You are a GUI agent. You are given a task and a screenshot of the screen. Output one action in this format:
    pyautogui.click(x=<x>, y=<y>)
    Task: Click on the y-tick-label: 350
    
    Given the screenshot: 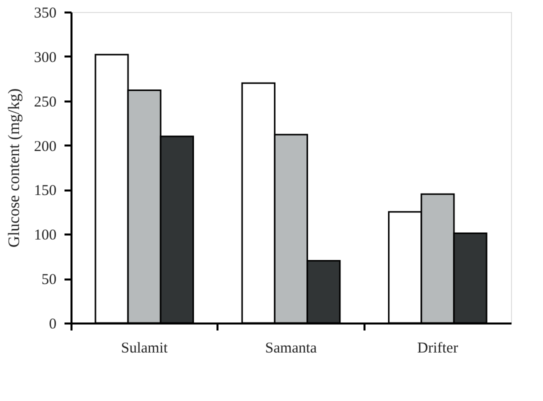 What is the action you would take?
    pyautogui.click(x=45, y=14)
    